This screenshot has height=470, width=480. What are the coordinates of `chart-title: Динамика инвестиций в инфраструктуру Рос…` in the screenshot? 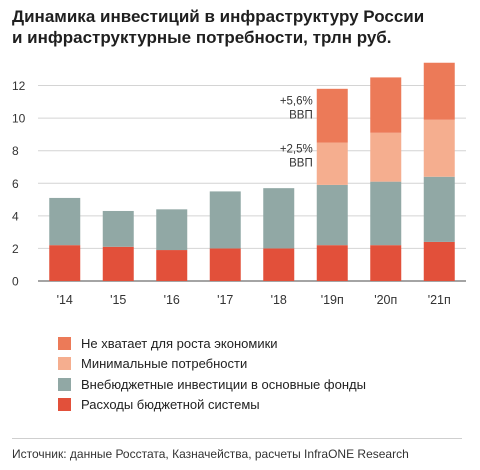 It's located at (242, 27).